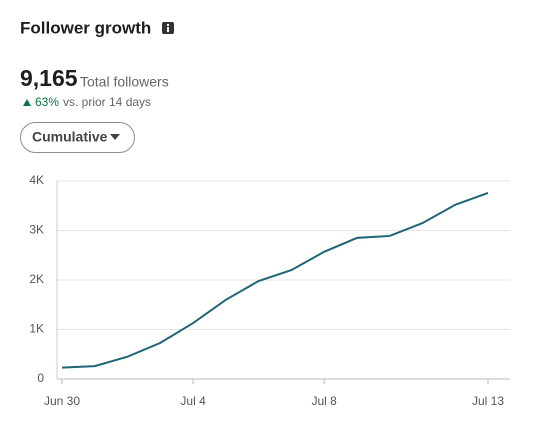  I want to click on info-icon-stem, so click(168, 29).